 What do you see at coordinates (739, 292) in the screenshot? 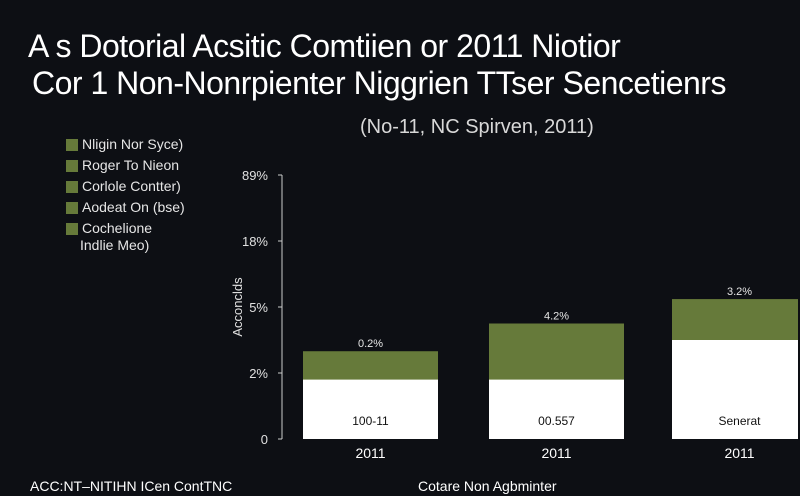
I see `bar-top-label: 3.2%` at bounding box center [739, 292].